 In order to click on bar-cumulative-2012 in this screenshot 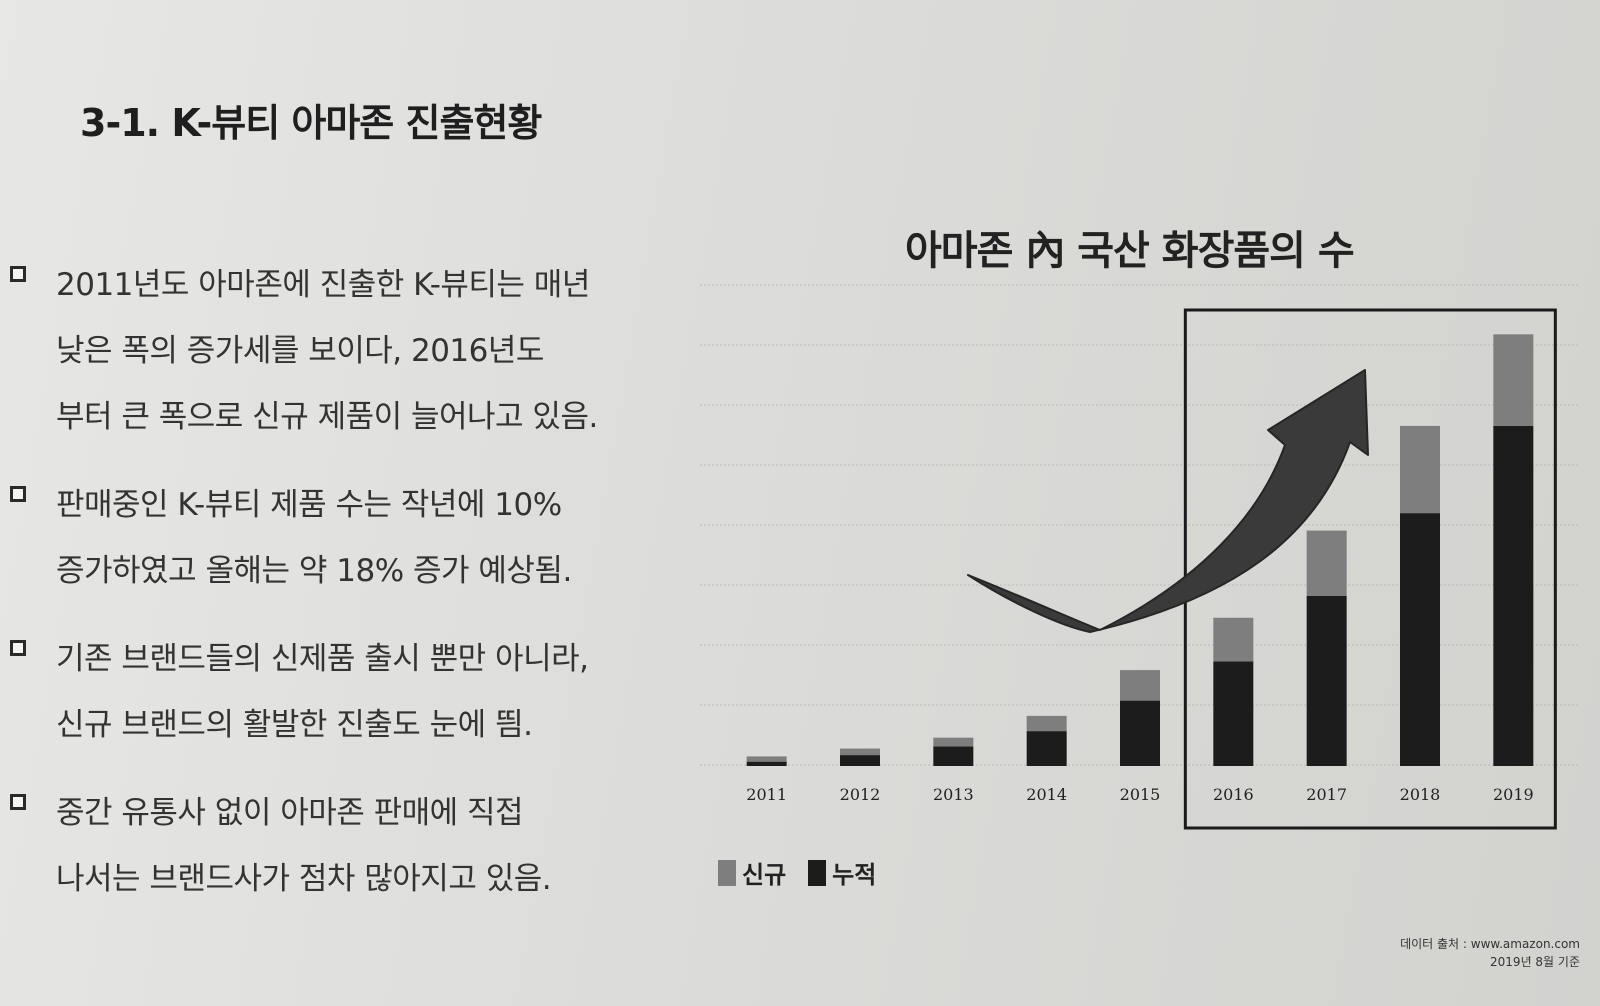, I will do `click(860, 760)`.